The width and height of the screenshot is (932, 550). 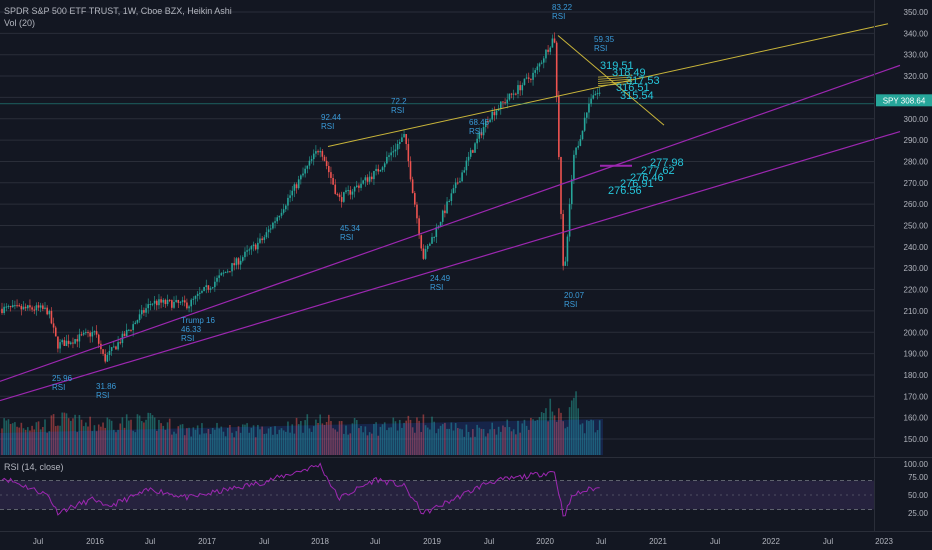 What do you see at coordinates (916, 439) in the screenshot?
I see `price-tick-label: 150.00` at bounding box center [916, 439].